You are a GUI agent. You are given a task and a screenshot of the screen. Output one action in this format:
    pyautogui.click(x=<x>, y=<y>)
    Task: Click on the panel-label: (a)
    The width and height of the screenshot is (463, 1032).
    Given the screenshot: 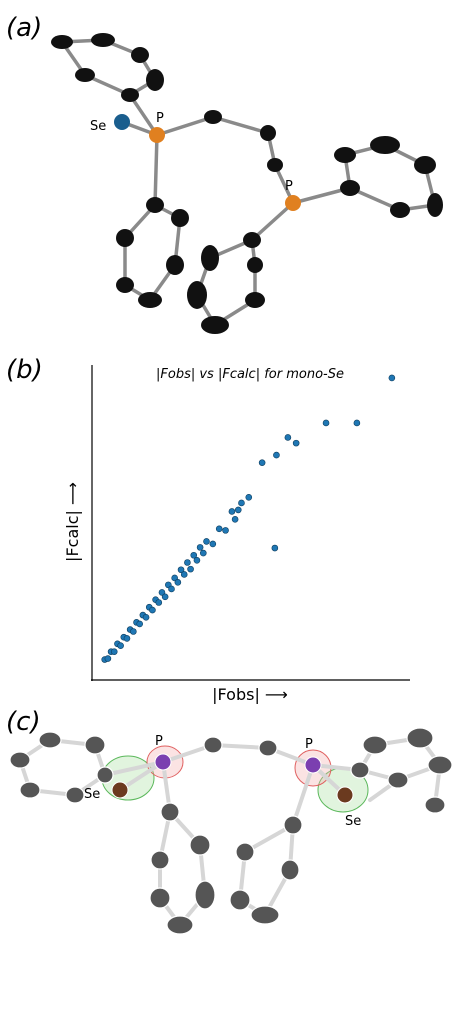 What is the action you would take?
    pyautogui.click(x=24, y=28)
    